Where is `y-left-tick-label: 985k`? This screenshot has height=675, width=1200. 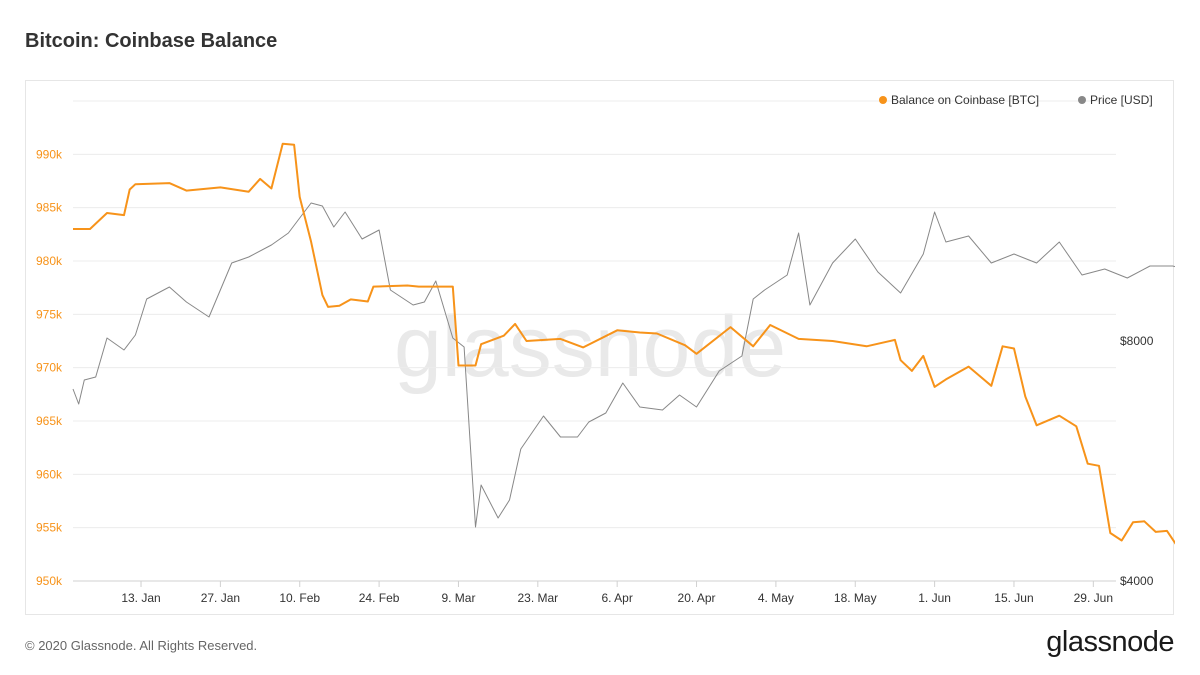 y-left-tick-label: 985k is located at coordinates (49, 208).